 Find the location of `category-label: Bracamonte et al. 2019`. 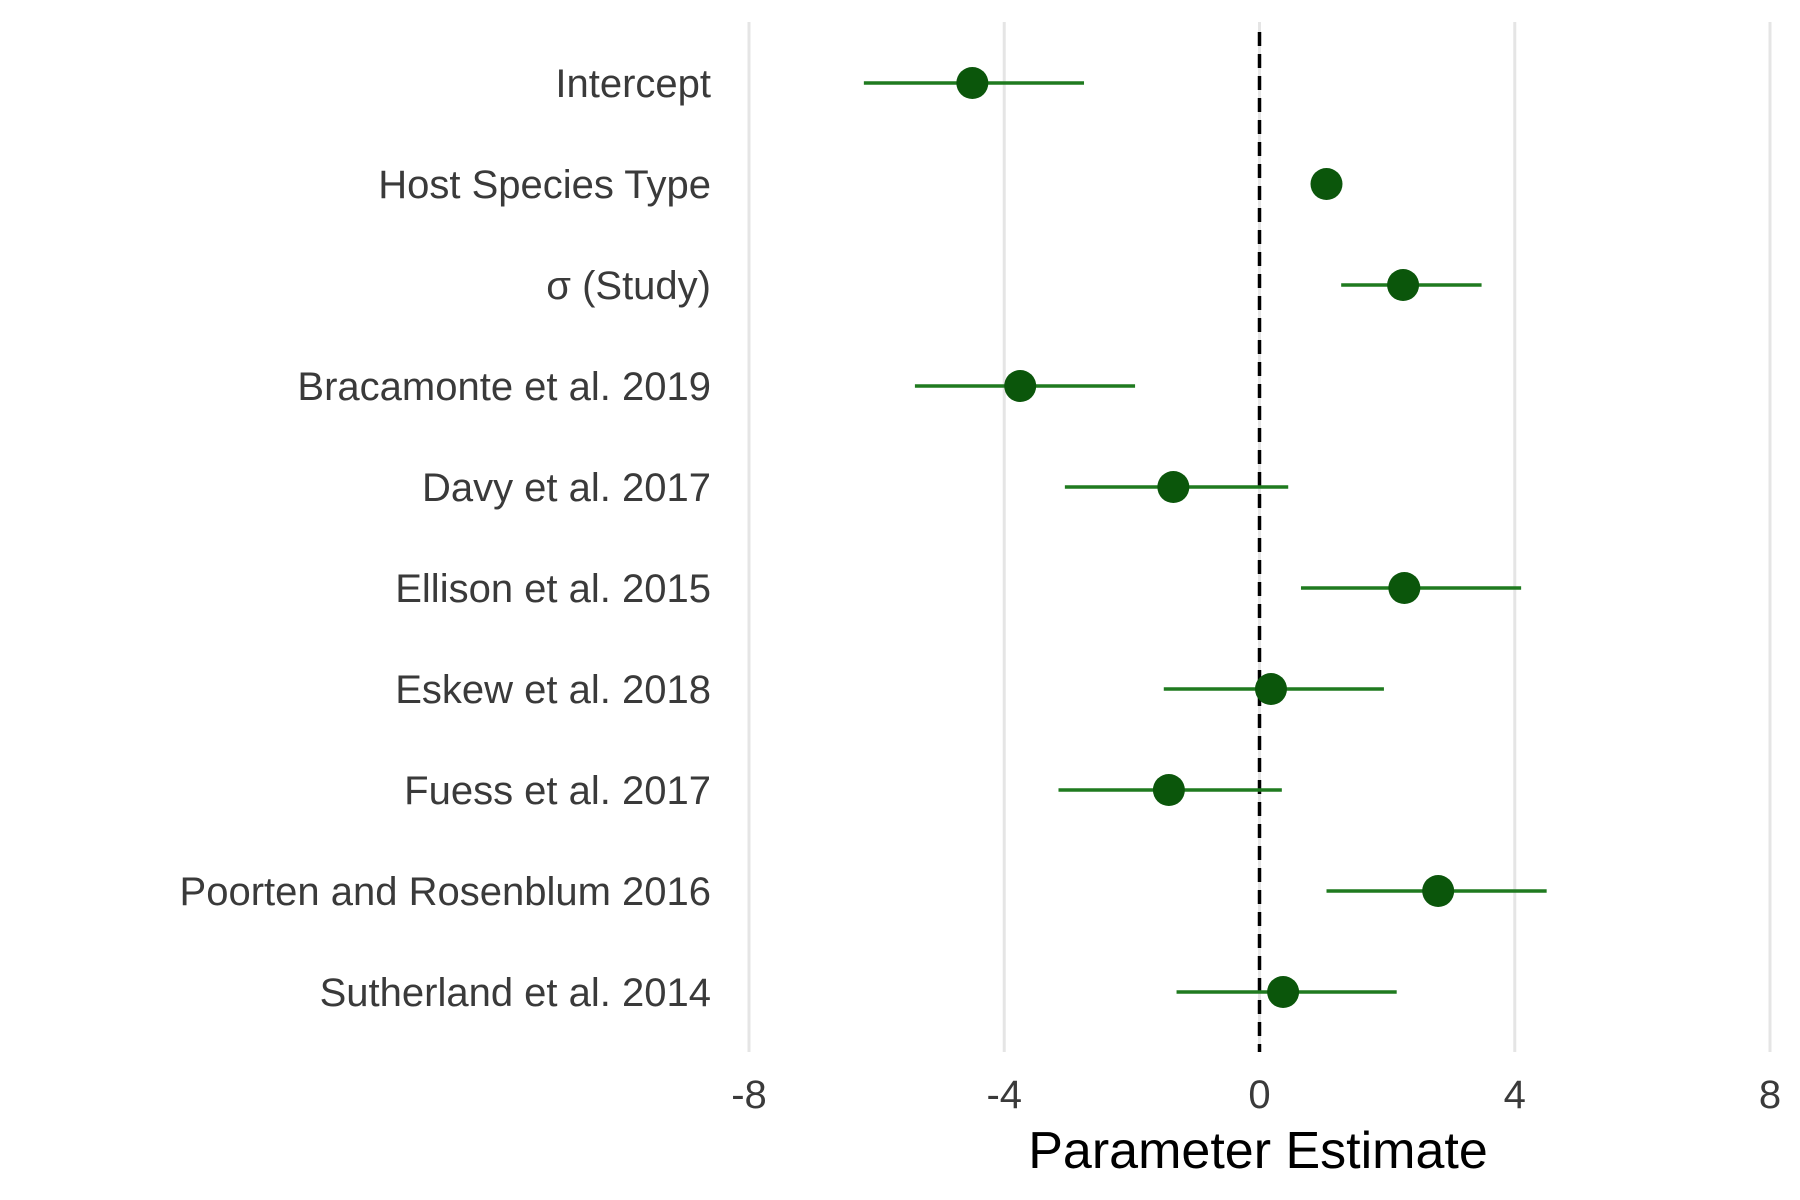

category-label: Bracamonte et al. 2019 is located at coordinates (504, 387).